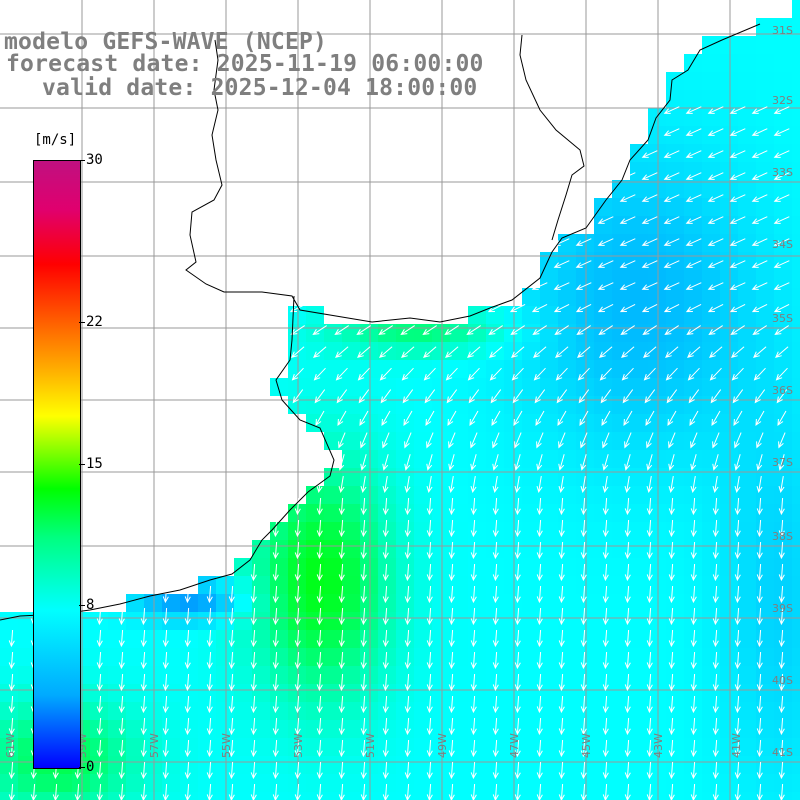  Describe the element at coordinates (82, 606) in the screenshot. I see `colorbar-tick-mark` at that location.